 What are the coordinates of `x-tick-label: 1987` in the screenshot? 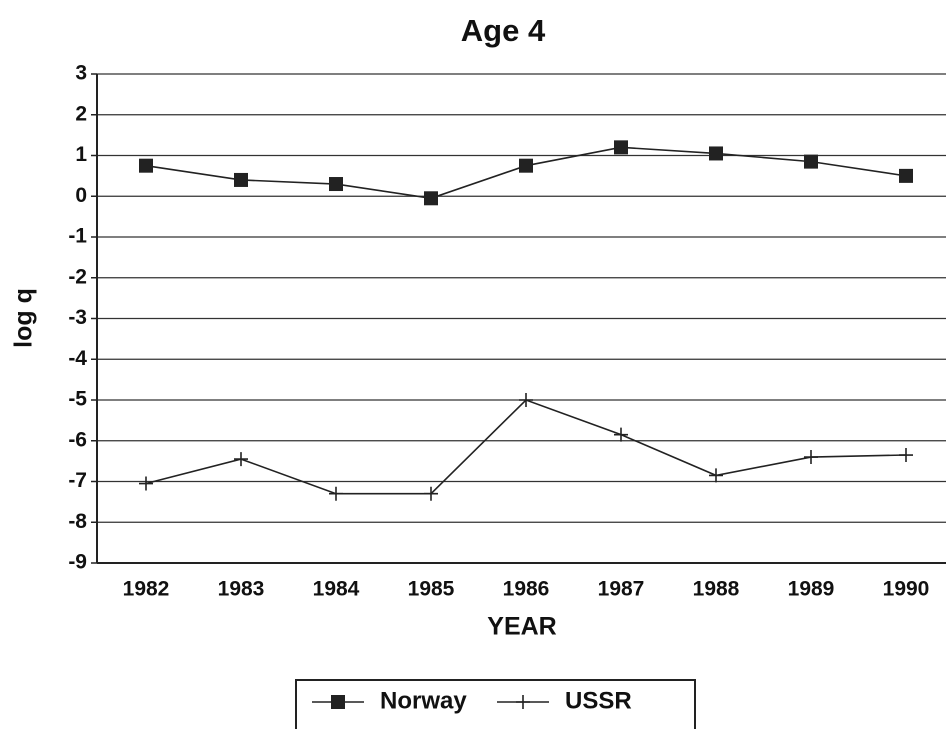 It's located at (621, 589).